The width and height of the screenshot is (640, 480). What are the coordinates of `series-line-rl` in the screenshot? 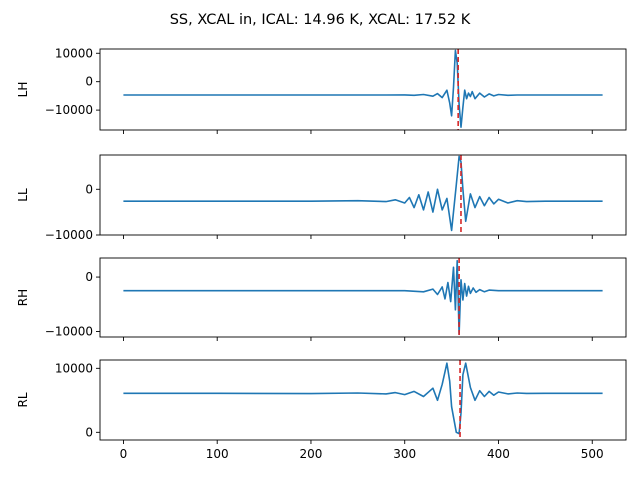 It's located at (363, 398).